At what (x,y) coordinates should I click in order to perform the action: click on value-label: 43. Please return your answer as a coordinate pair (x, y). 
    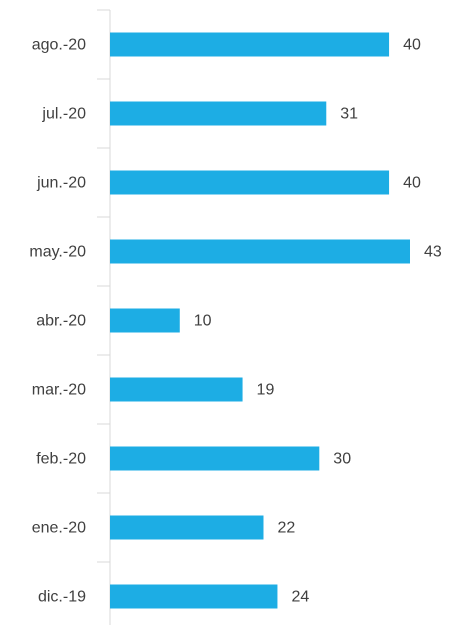
    Looking at the image, I should click on (433, 252).